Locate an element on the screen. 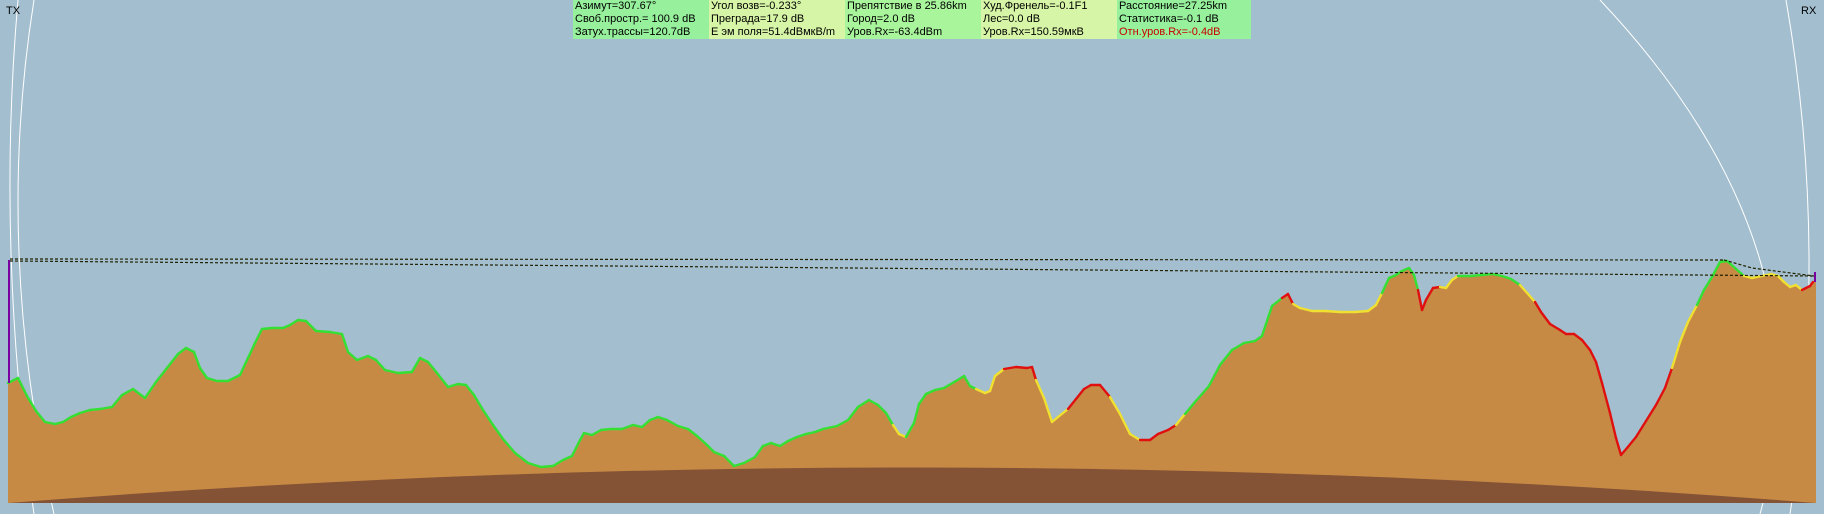 The height and width of the screenshot is (514, 1824). forest-loss-value: Лес=0.0 dB is located at coordinates (1049, 19).